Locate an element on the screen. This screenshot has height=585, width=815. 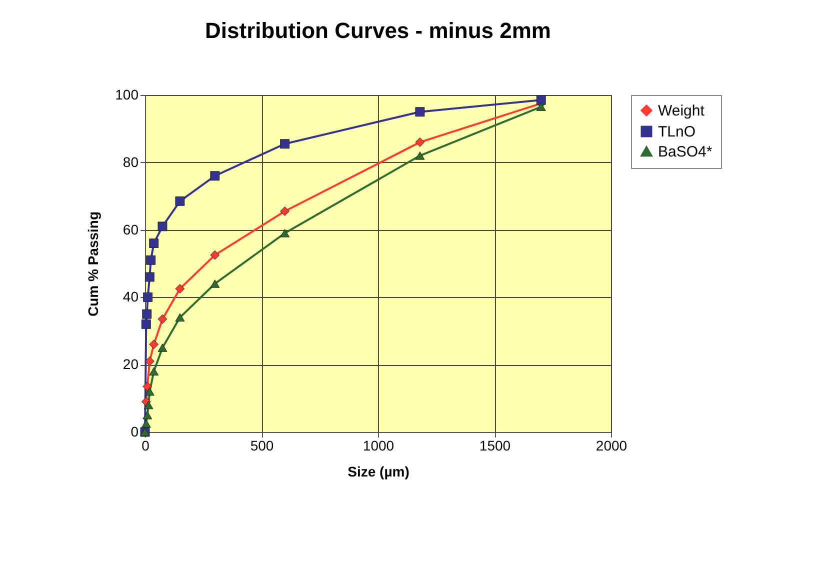
y-tick-label: 80 is located at coordinates (130, 162).